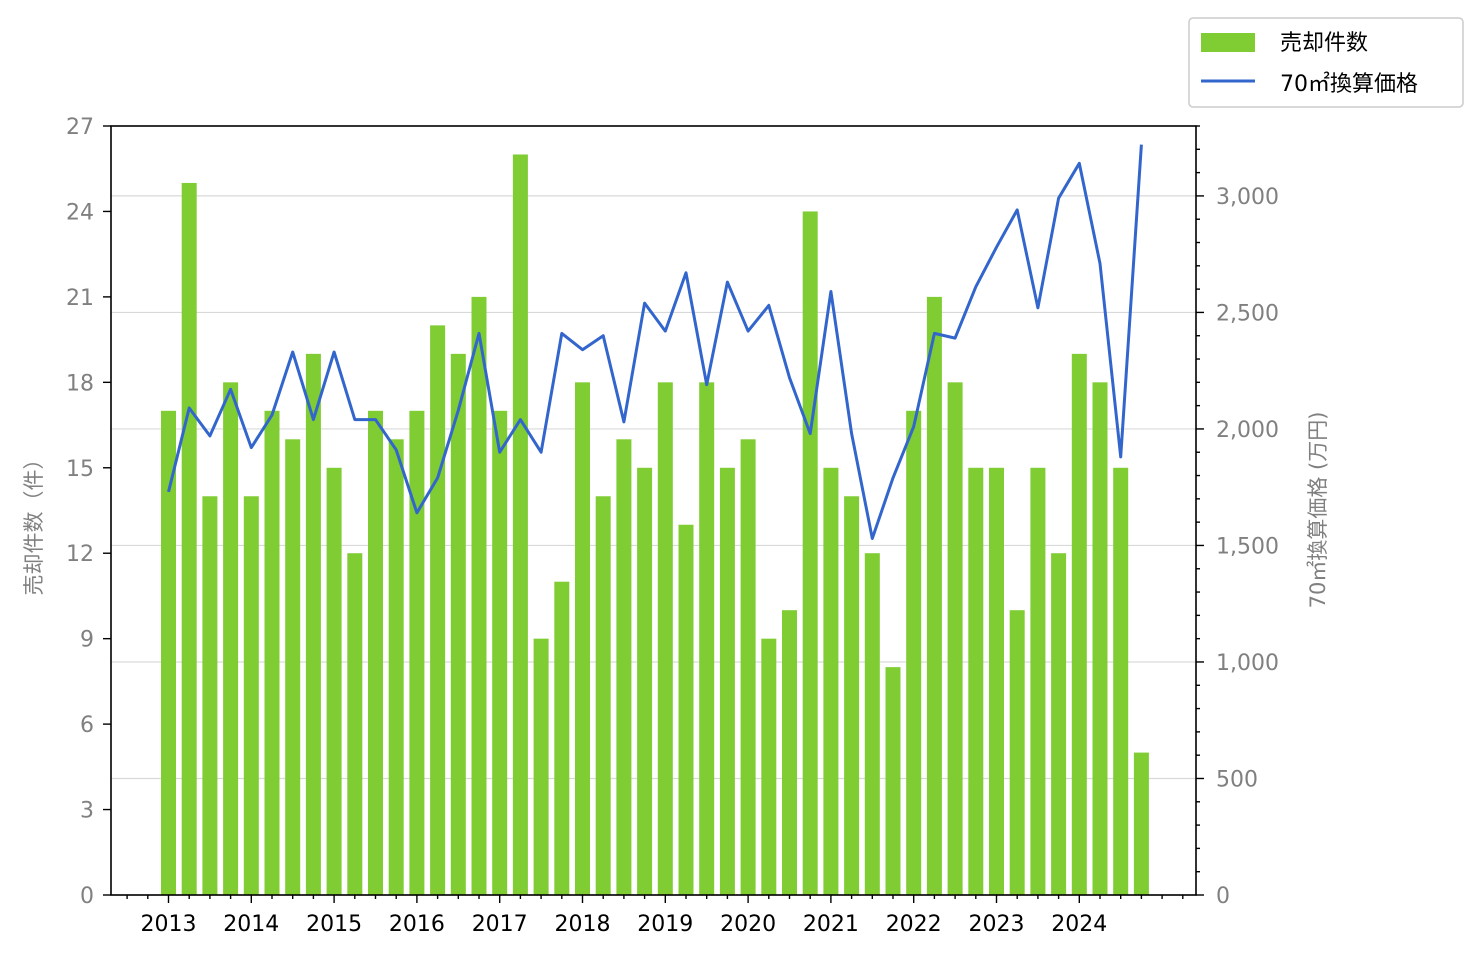  I want to click on y-tick-label: 27, so click(80, 127).